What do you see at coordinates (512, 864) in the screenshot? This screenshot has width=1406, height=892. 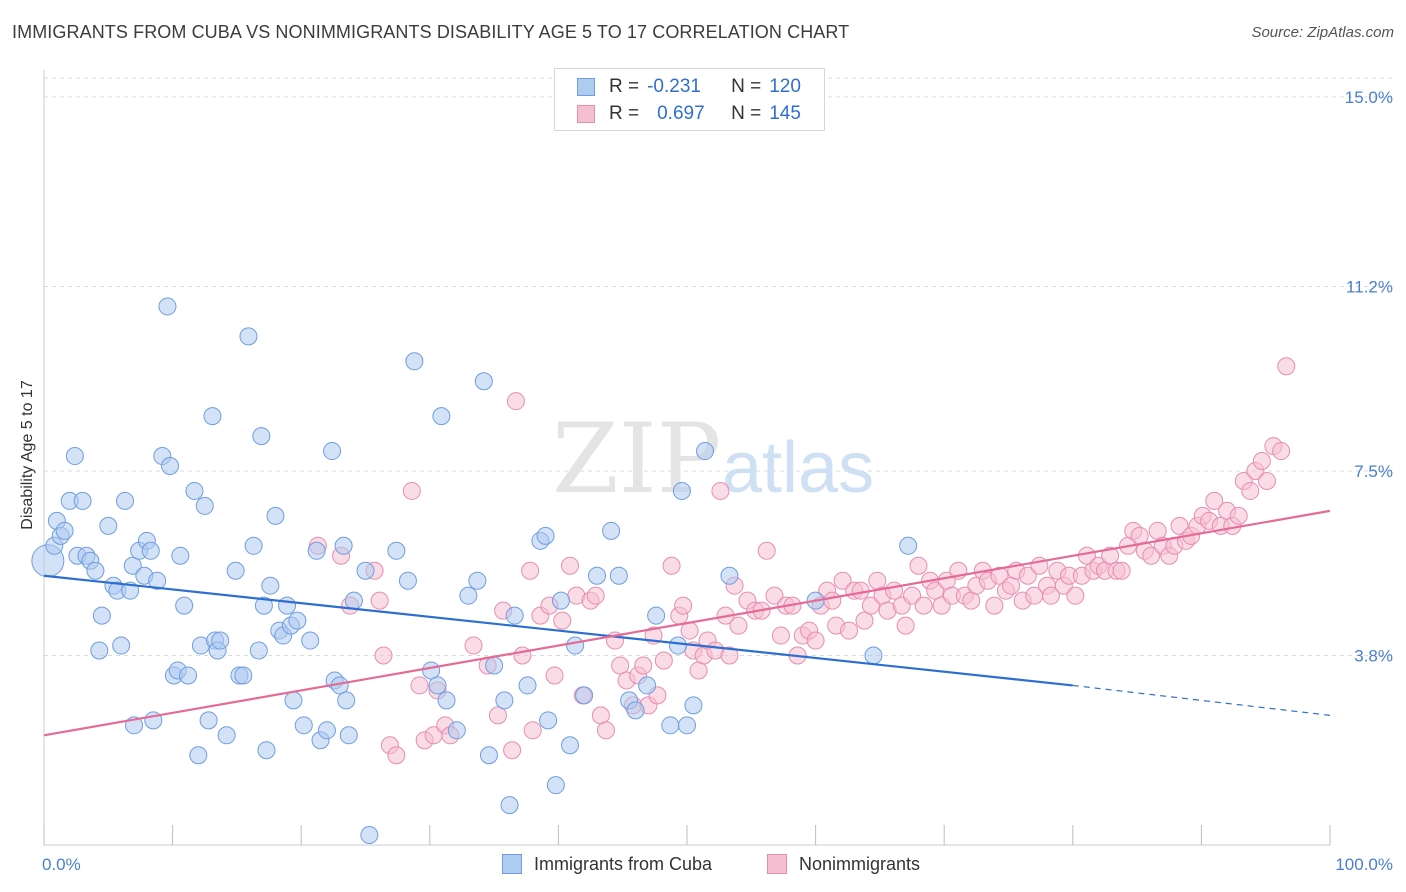 I see `bottom-legend-swatch-cuba` at bounding box center [512, 864].